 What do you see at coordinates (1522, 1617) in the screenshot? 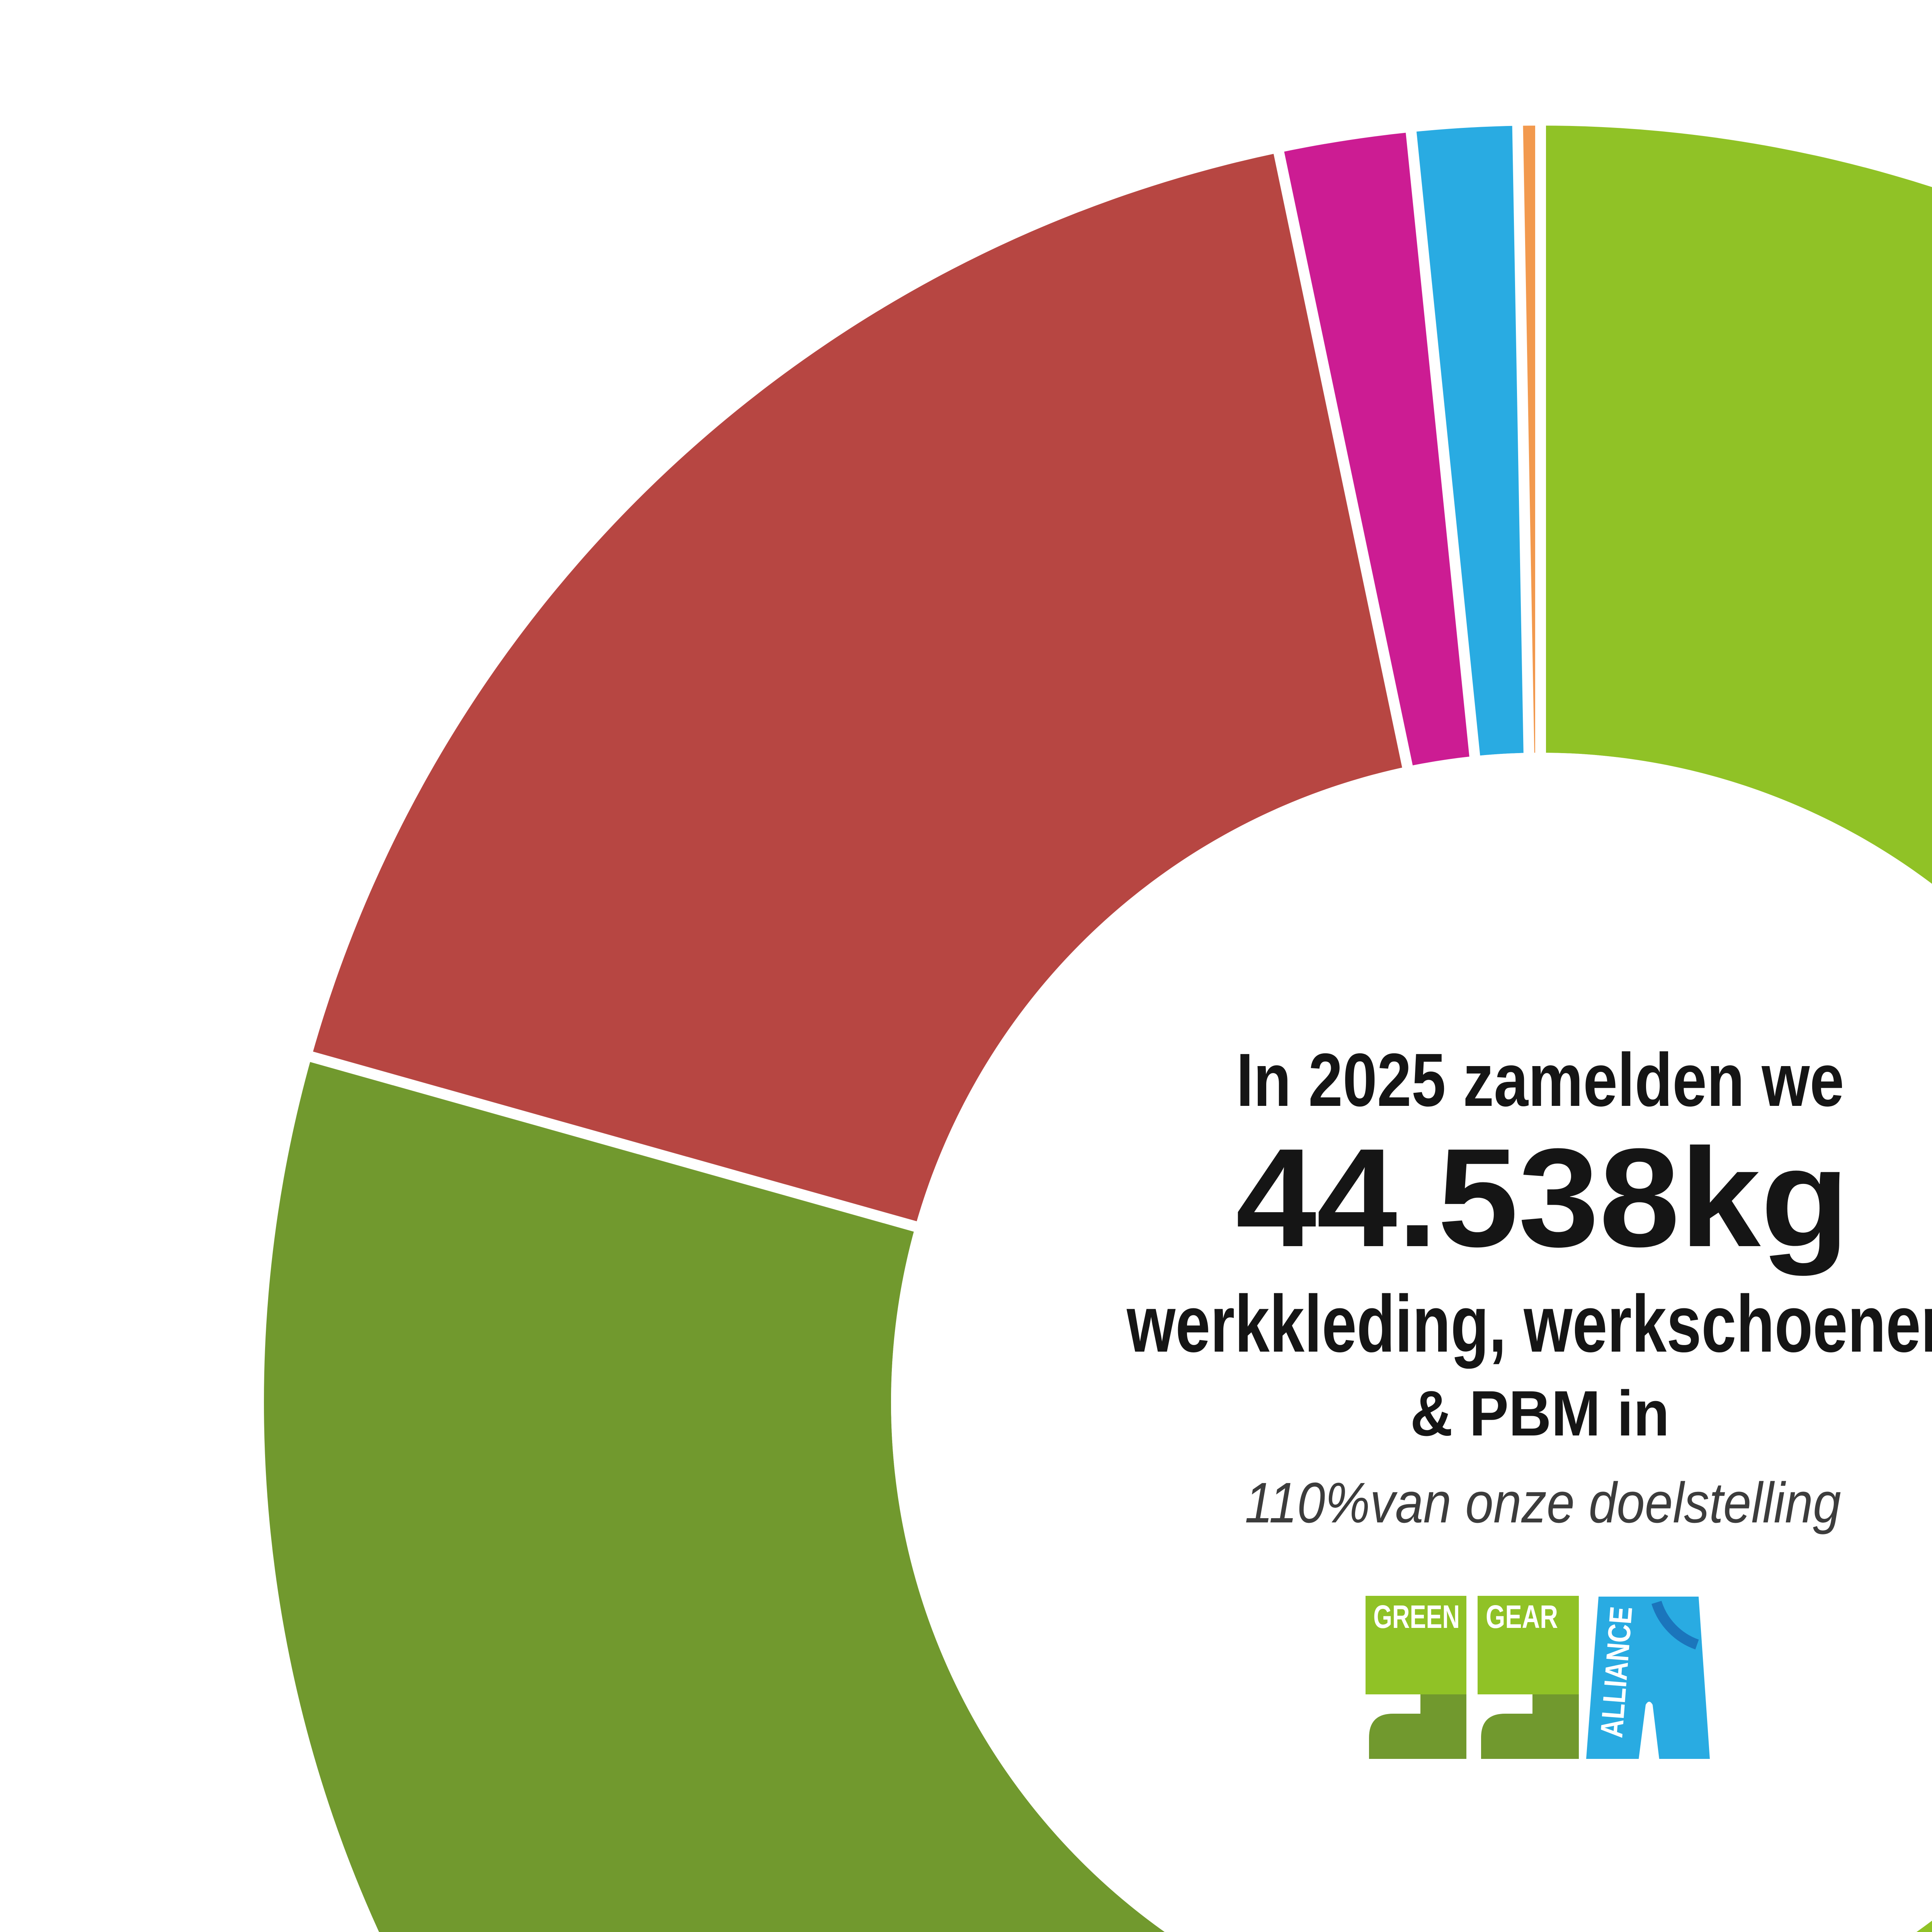
I see `svg-text: GEAR` at bounding box center [1522, 1617].